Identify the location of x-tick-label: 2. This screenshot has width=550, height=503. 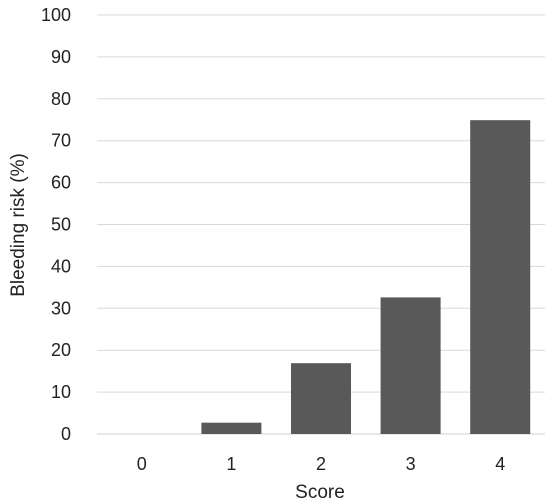
(321, 464).